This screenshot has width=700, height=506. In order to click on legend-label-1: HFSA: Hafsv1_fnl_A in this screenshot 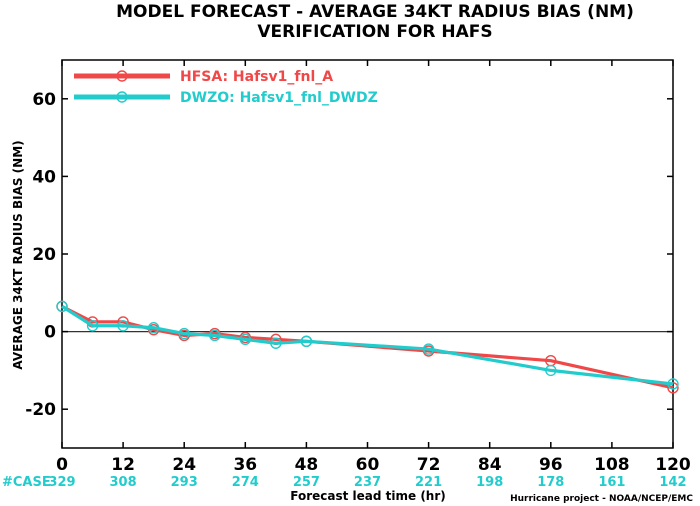, I will do `click(256, 77)`.